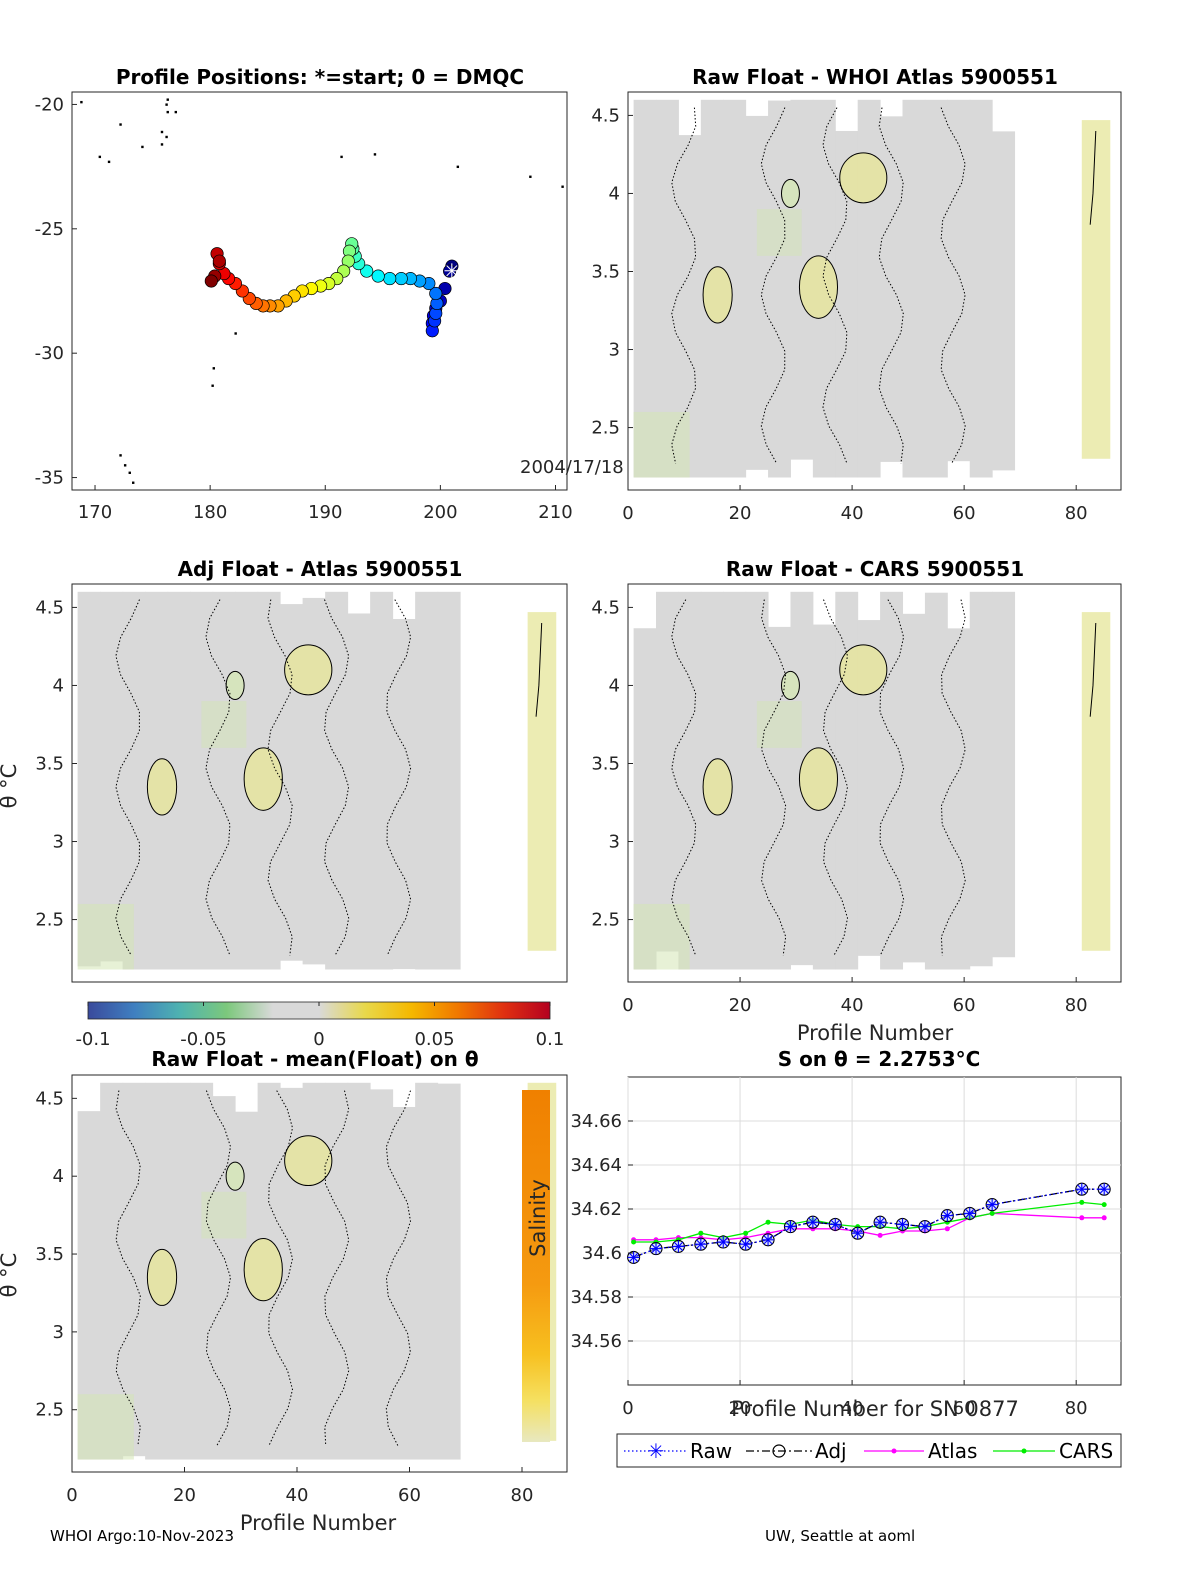 This screenshot has width=1200, height=1575. What do you see at coordinates (874, 291) in the screenshot?
I see `axes-frame` at bounding box center [874, 291].